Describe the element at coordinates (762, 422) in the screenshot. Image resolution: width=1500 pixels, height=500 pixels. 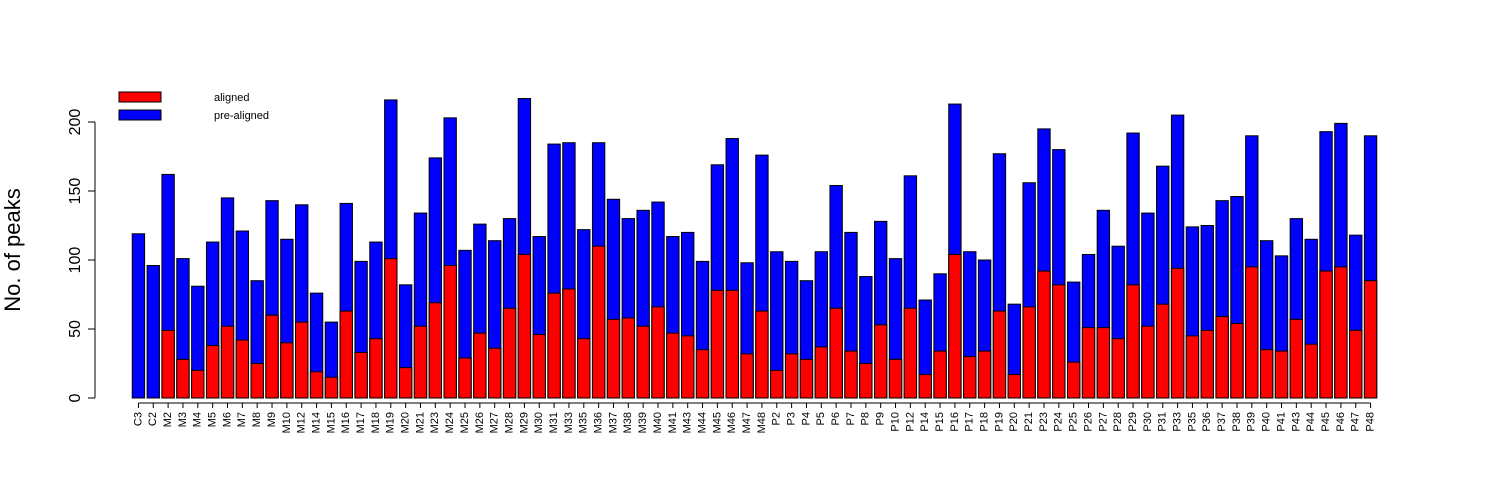
I see `x-tick-label: M48` at that location.